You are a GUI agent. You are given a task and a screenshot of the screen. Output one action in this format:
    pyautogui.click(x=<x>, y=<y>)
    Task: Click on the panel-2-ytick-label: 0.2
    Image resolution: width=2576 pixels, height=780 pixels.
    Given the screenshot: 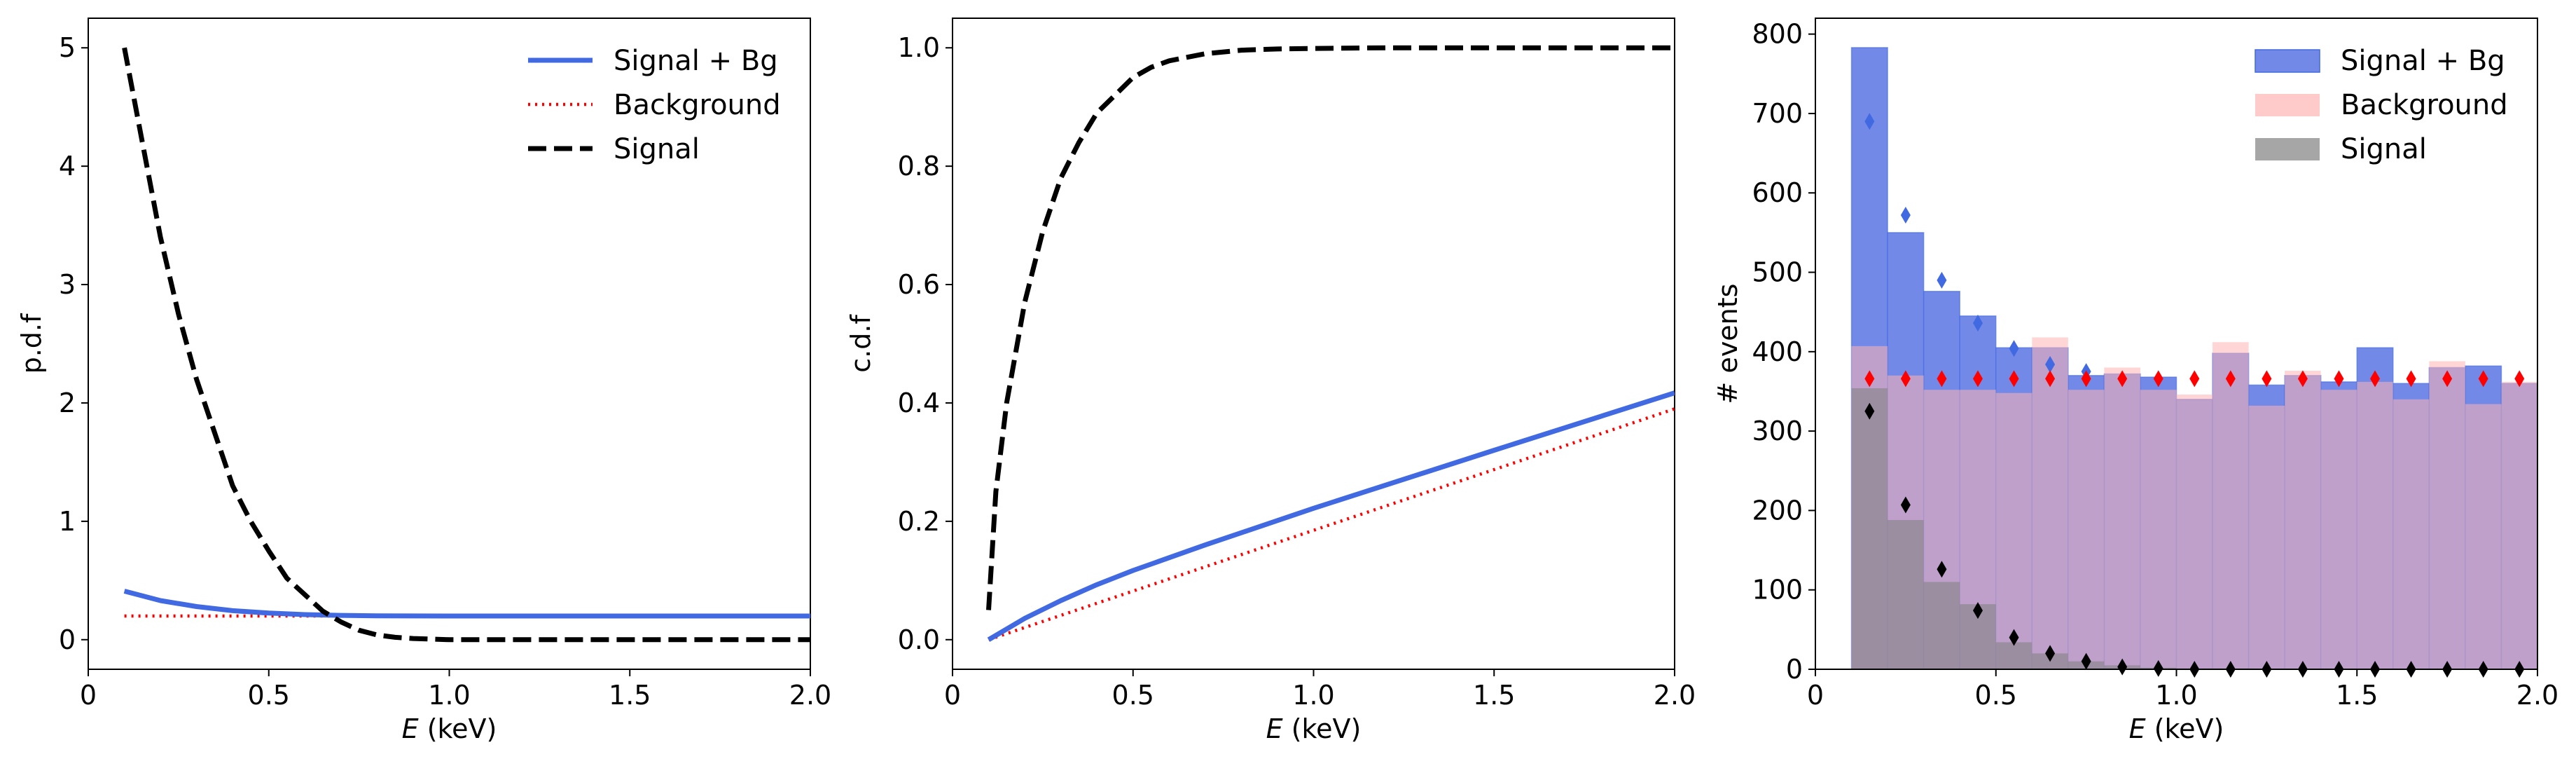 What is the action you would take?
    pyautogui.click(x=919, y=521)
    